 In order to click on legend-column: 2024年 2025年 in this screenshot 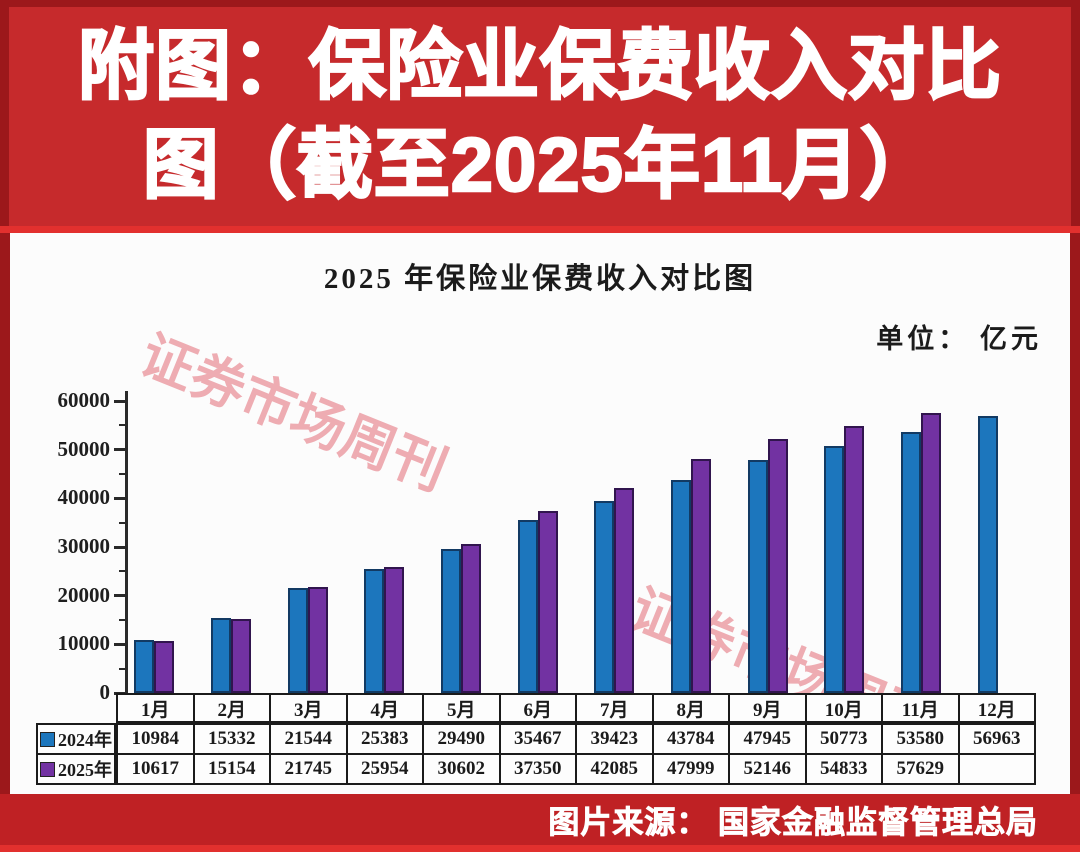, I will do `click(76, 754)`.